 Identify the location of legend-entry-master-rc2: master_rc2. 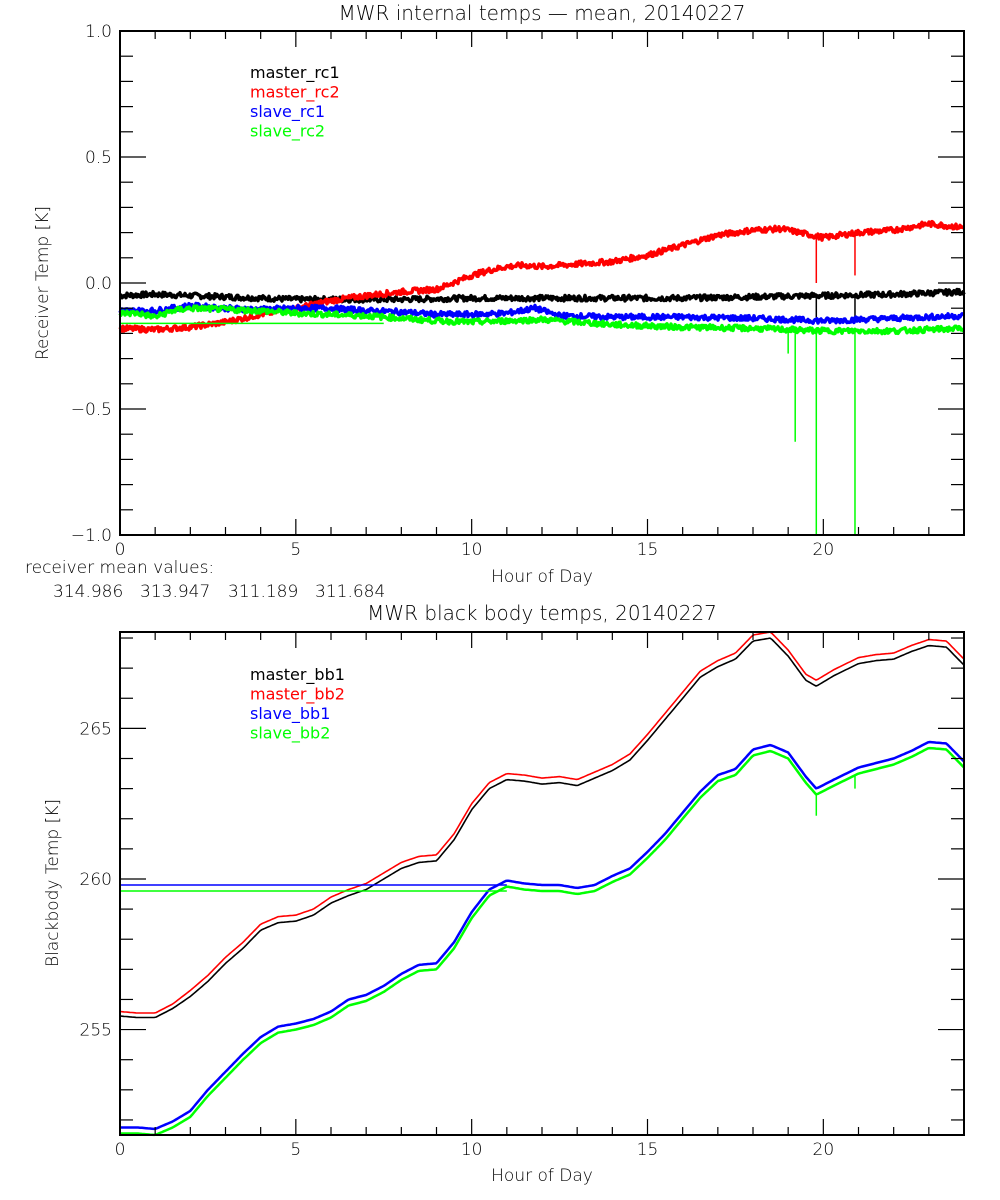
(295, 93).